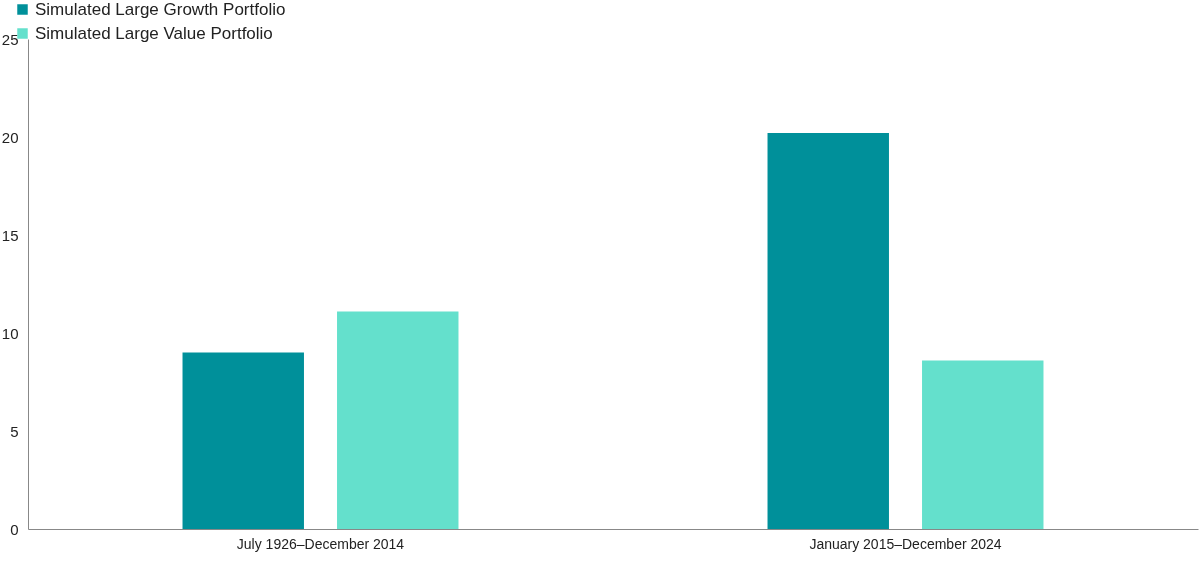  What do you see at coordinates (14, 431) in the screenshot?
I see `y-tick-label: 5` at bounding box center [14, 431].